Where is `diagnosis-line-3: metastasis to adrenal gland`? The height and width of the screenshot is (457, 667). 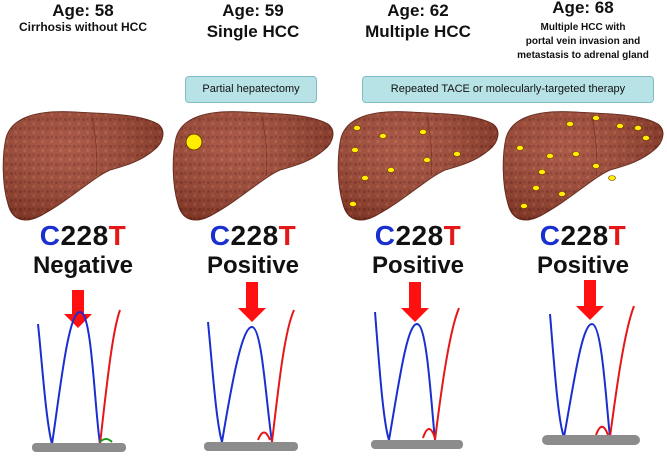
diagnosis-line-3: metastasis to adrenal gland is located at coordinates (583, 55).